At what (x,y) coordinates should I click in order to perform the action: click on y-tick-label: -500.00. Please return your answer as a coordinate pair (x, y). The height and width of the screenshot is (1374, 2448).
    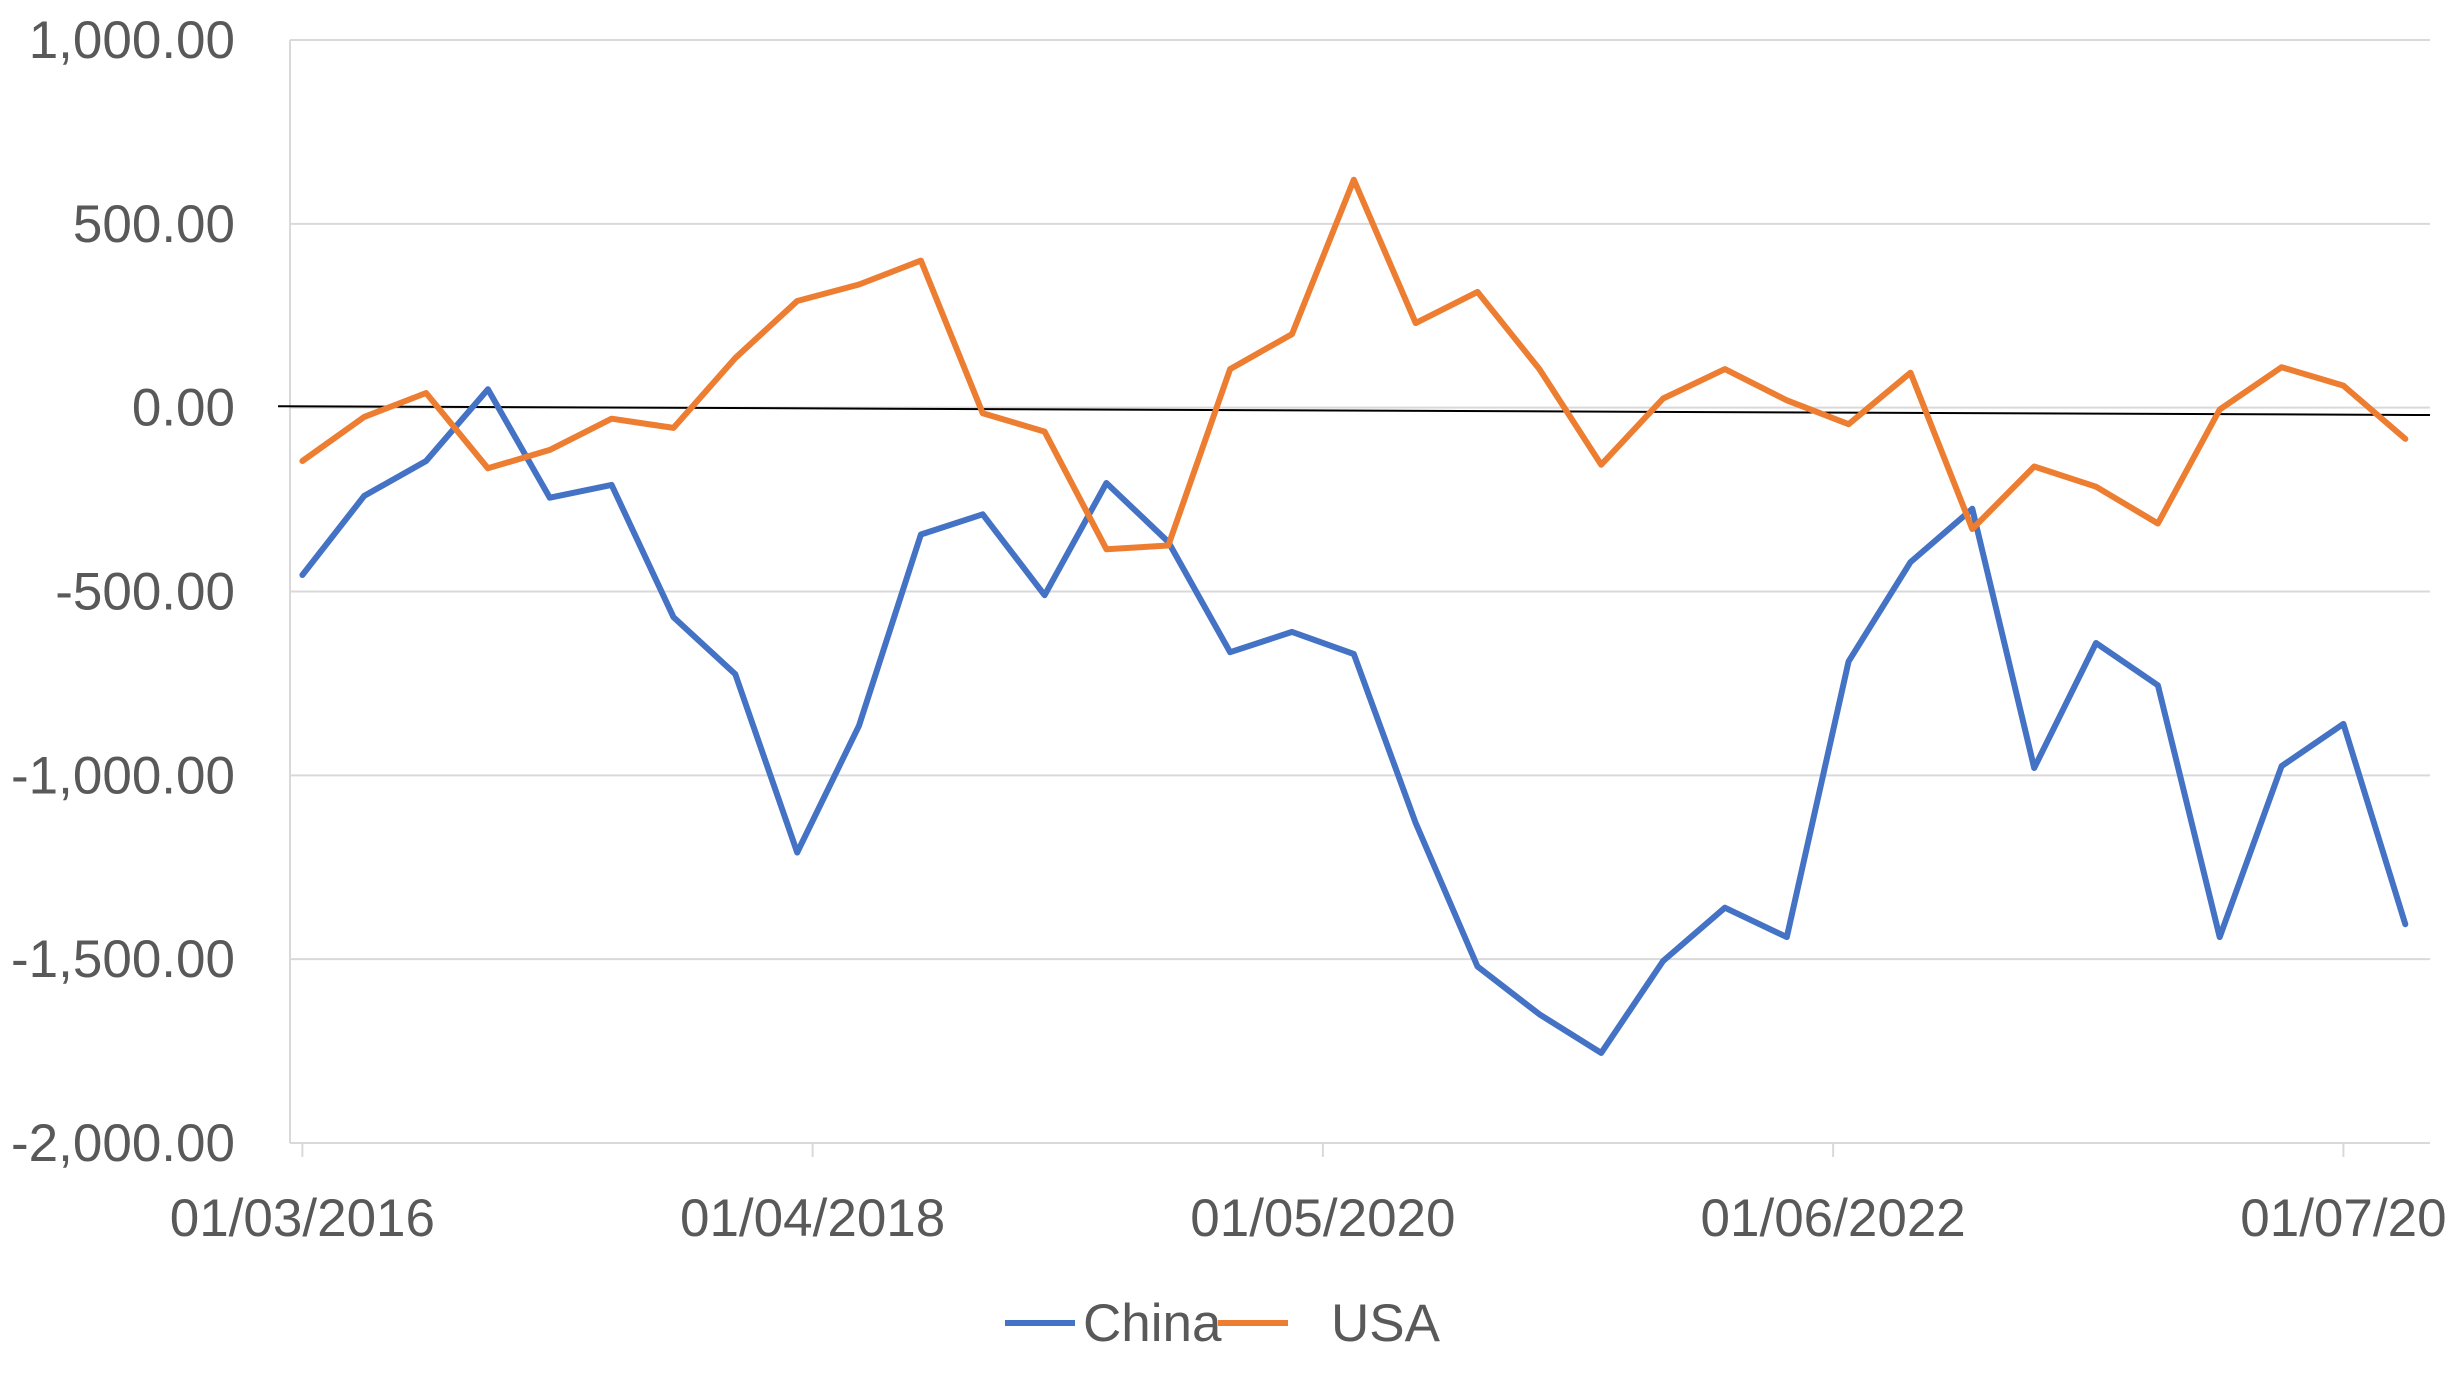
    Looking at the image, I should click on (145, 592).